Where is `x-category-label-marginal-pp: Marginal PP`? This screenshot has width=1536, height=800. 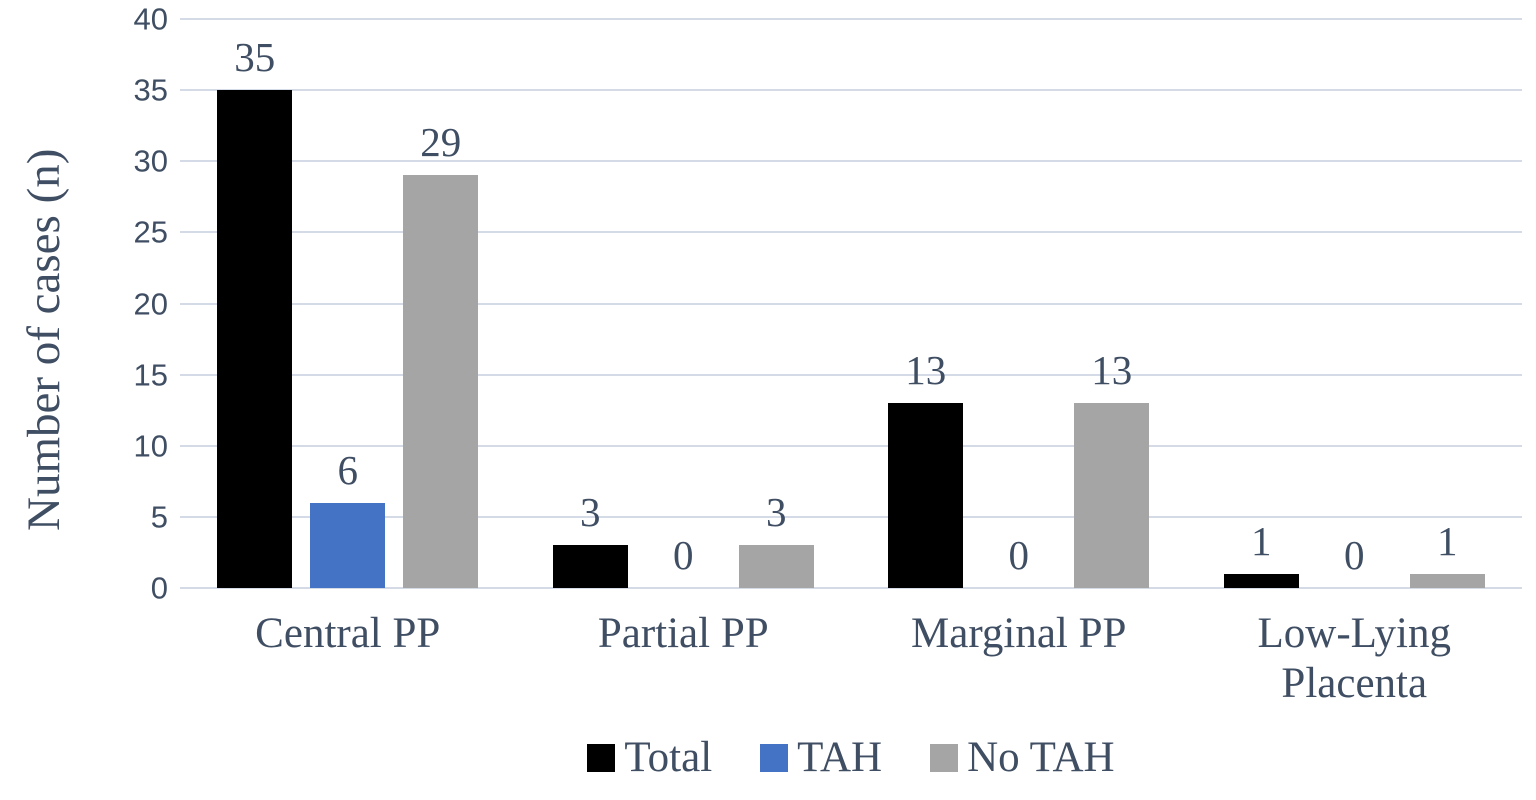
x-category-label-marginal-pp: Marginal PP is located at coordinates (1019, 633).